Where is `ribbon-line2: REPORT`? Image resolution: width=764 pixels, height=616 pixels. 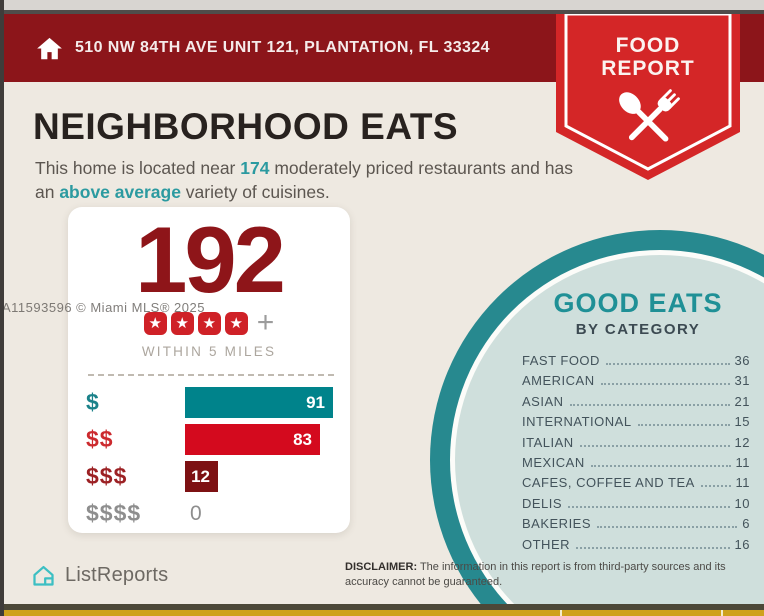 ribbon-line2: REPORT is located at coordinates (648, 69).